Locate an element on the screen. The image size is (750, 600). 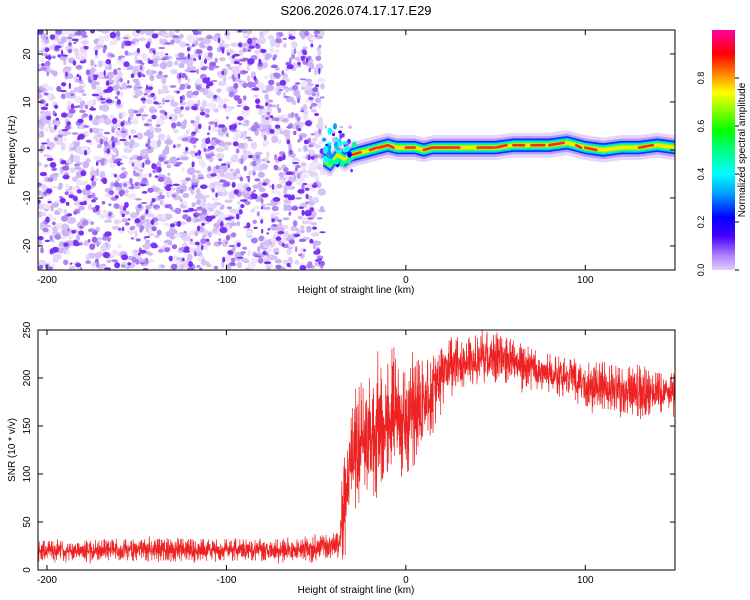
signal-core is located at coordinates (356, 154).